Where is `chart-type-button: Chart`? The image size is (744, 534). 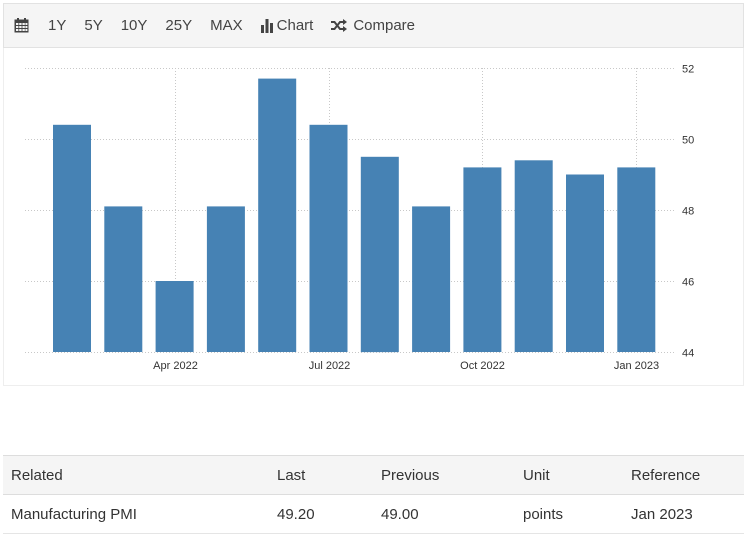
chart-type-button: Chart is located at coordinates (287, 25).